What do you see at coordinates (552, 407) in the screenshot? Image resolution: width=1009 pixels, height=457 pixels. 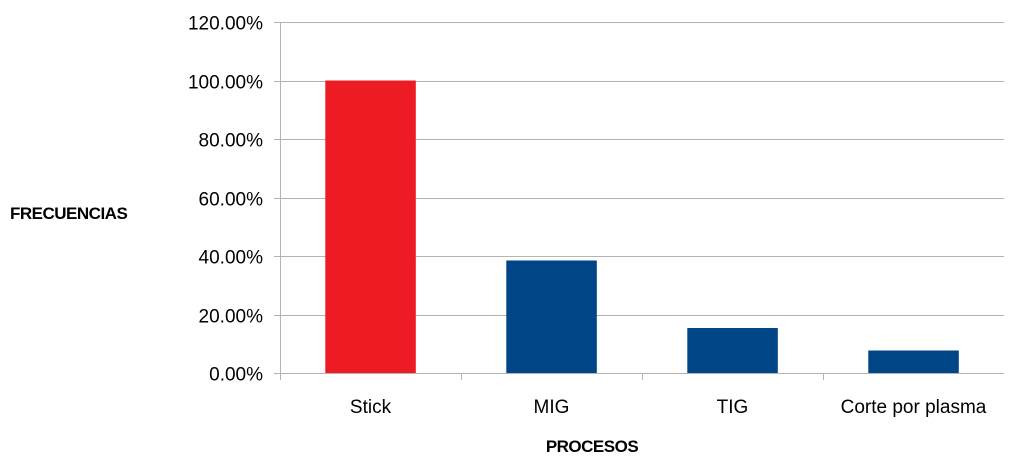 I see `x-category-label: MIG` at bounding box center [552, 407].